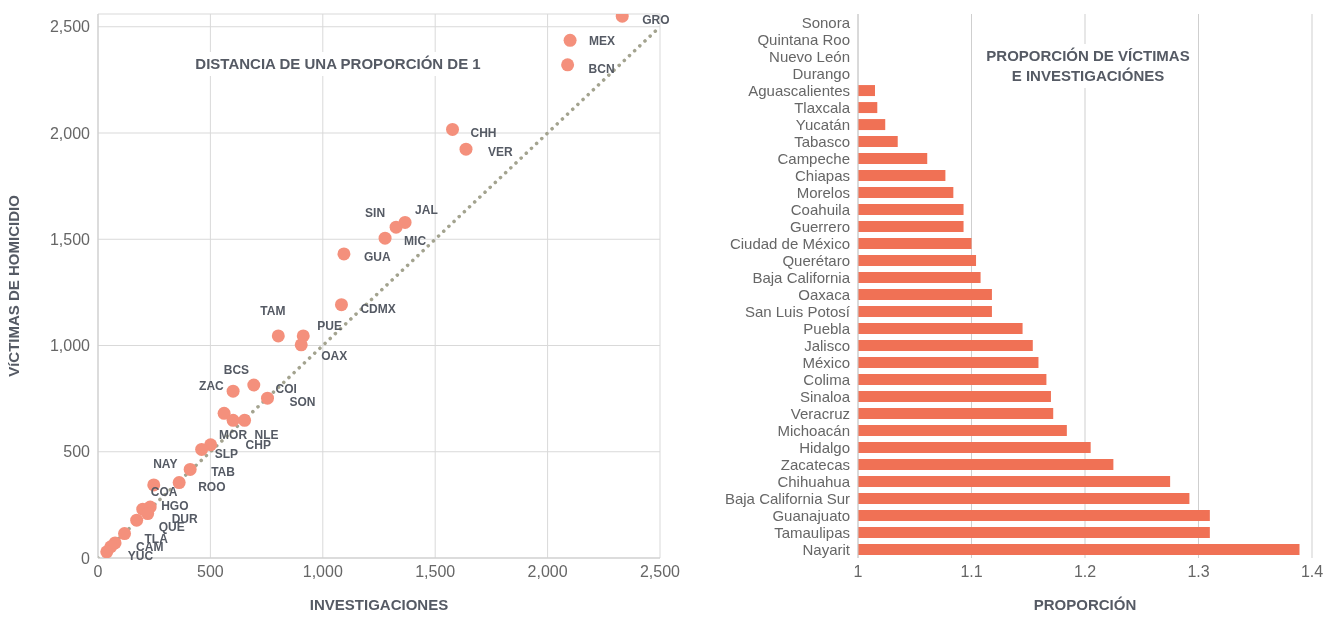 The height and width of the screenshot is (623, 1341). I want to click on y-tick-label: 0, so click(86, 558).